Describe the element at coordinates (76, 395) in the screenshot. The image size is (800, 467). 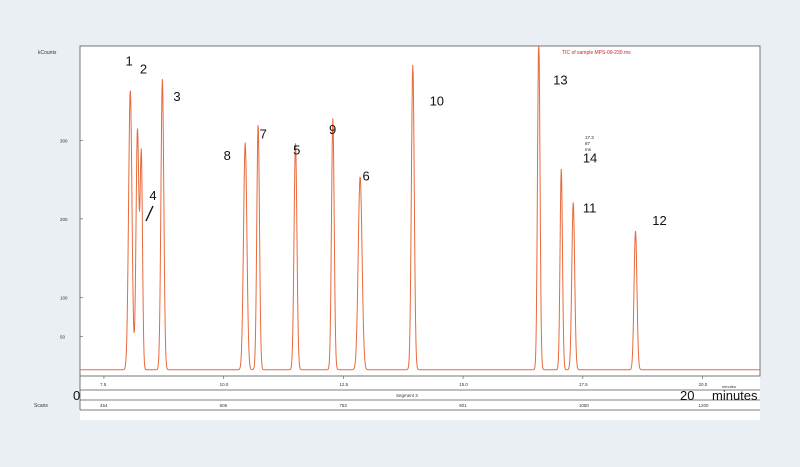
I see `origin-label: 0` at that location.